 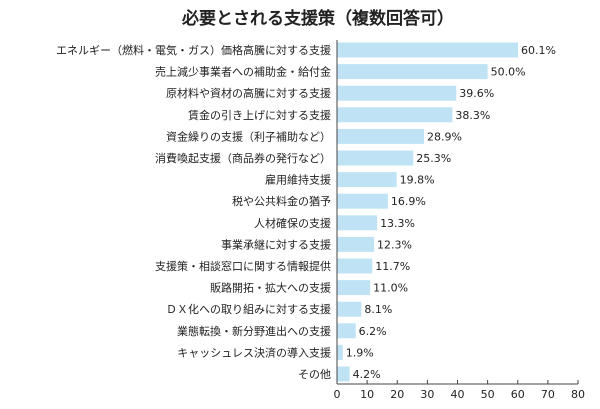 I want to click on data-label: 60.1%, so click(x=538, y=50).